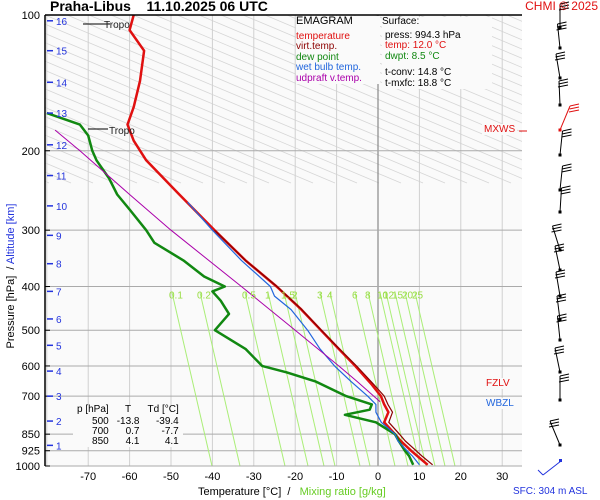 The image size is (600, 500). What do you see at coordinates (128, 409) in the screenshot?
I see `table-header-t: T` at bounding box center [128, 409].